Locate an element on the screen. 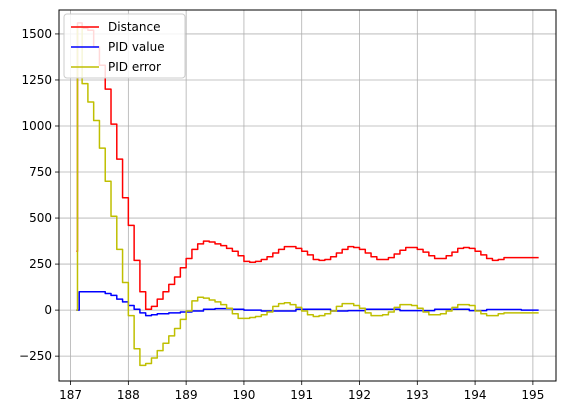  y-tick-label: 750 is located at coordinates (40, 172).